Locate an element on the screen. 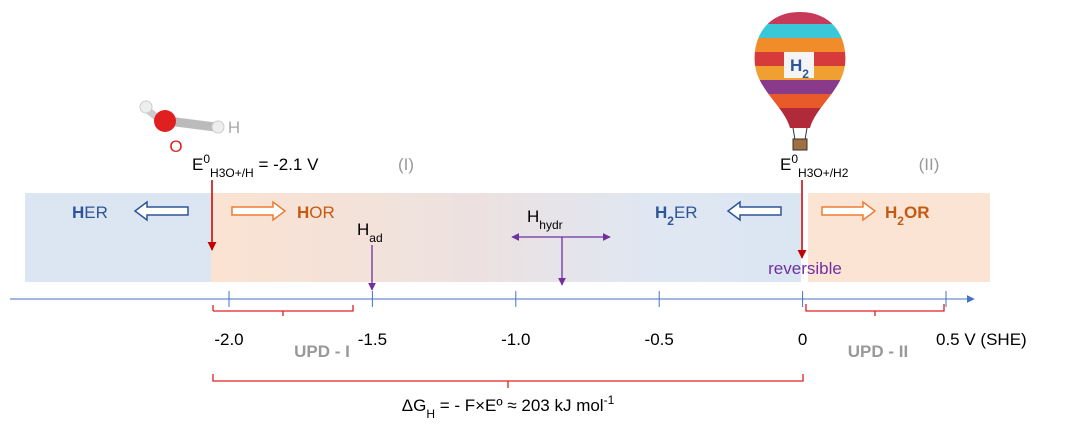 This screenshot has height=424, width=1066. region-right: (II) is located at coordinates (929, 164).